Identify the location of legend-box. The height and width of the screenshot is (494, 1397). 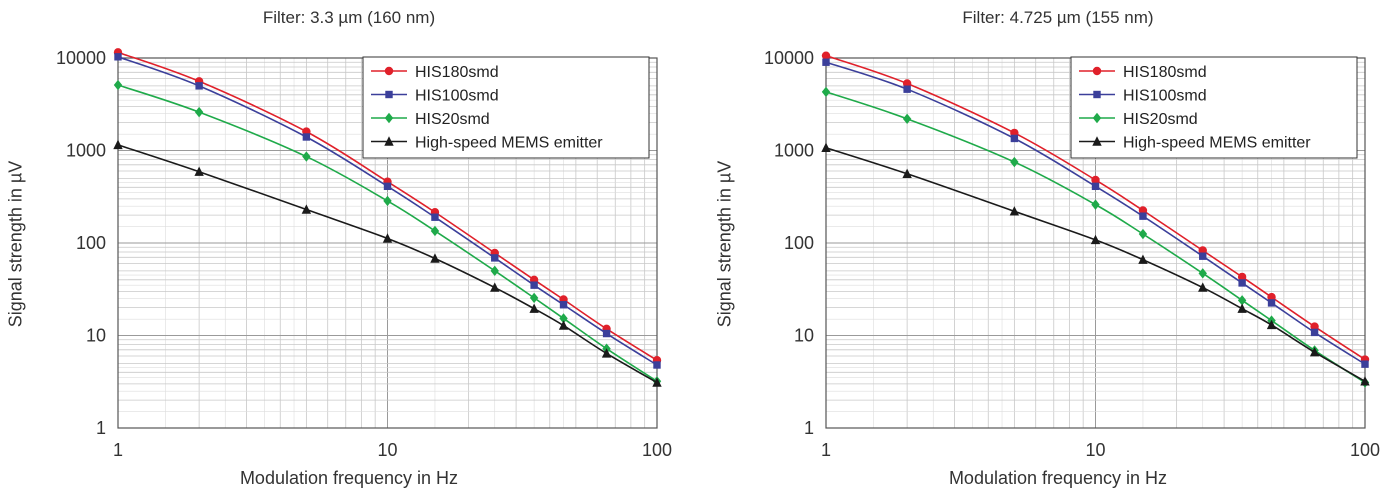
(1214, 107).